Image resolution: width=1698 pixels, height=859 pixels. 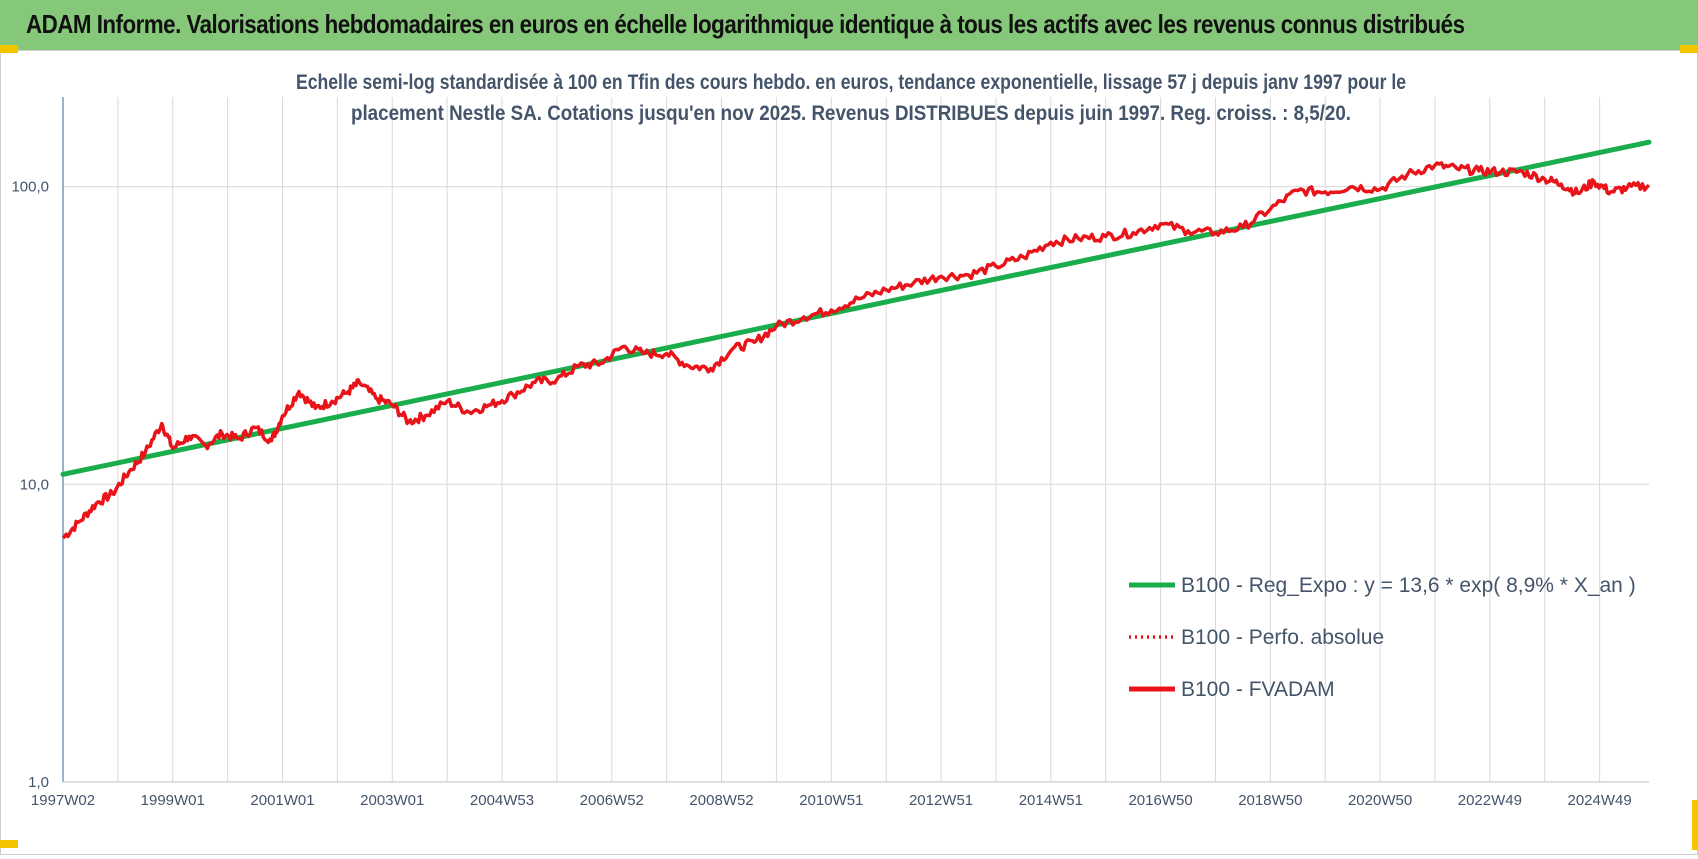 I want to click on x-tick-label: 2008W52, so click(x=721, y=800).